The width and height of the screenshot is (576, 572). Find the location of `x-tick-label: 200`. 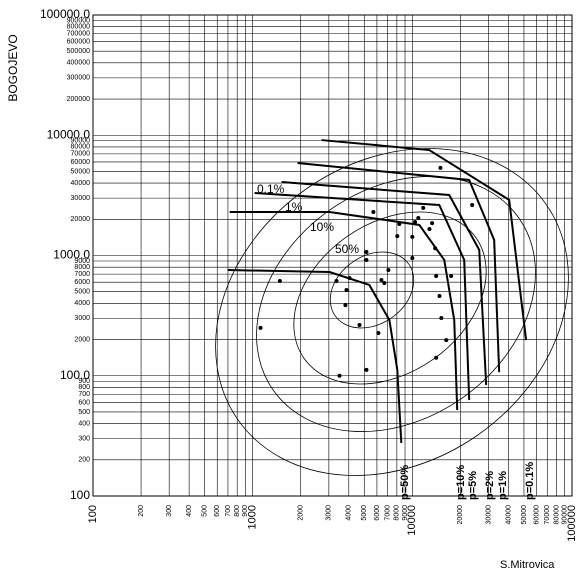

x-tick-label: 200 is located at coordinates (141, 511).